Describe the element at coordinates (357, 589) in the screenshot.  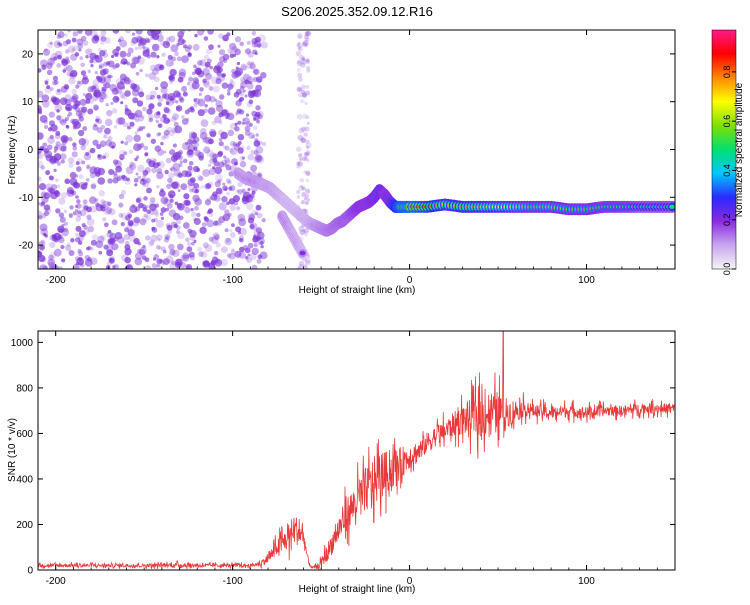
I see `snr-xlabel: Height of straight line (km)` at that location.